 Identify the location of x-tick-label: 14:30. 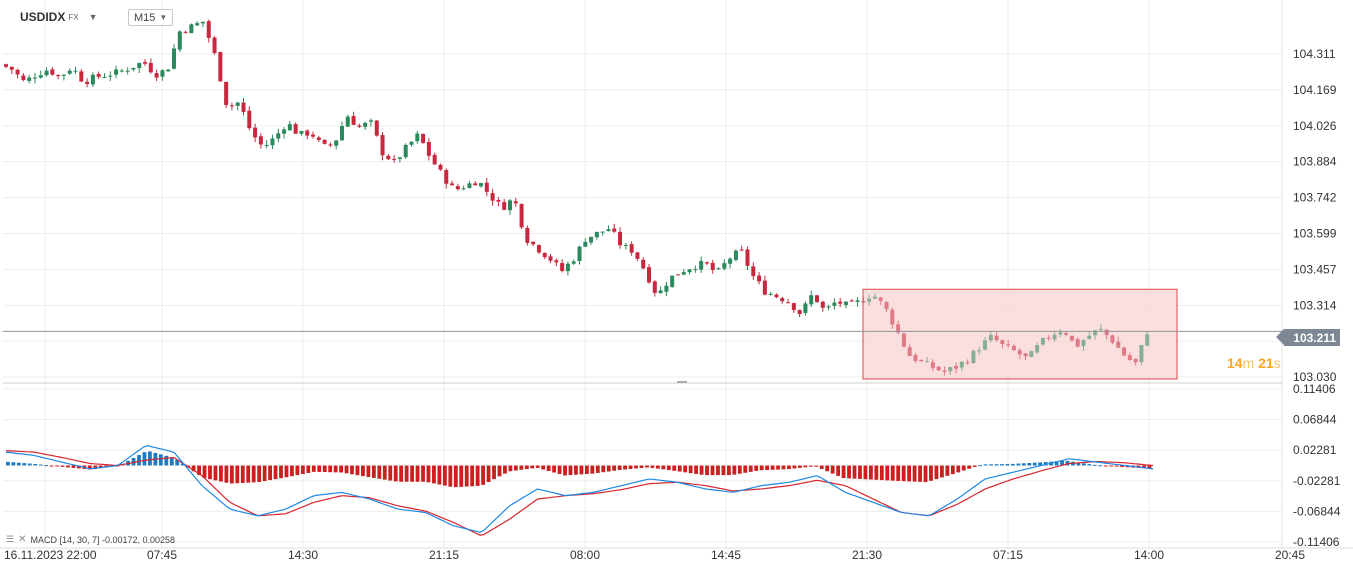
(303, 555).